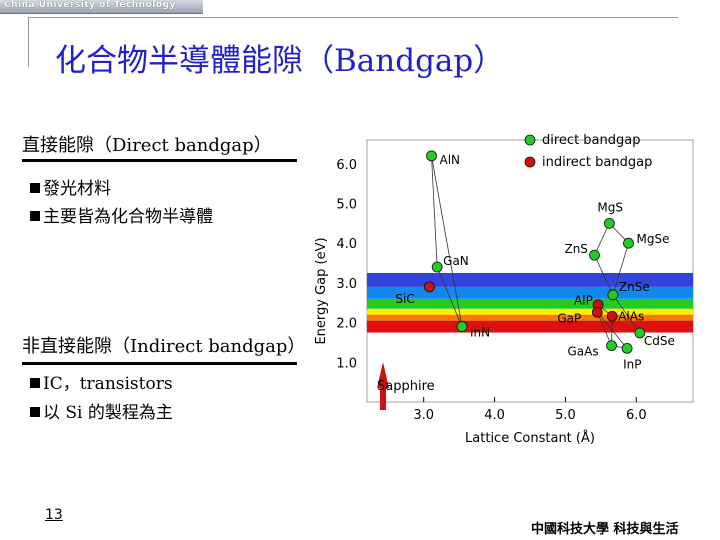 This screenshot has width=720, height=540. Describe the element at coordinates (346, 284) in the screenshot. I see `y-tick-label: 3.0` at that location.